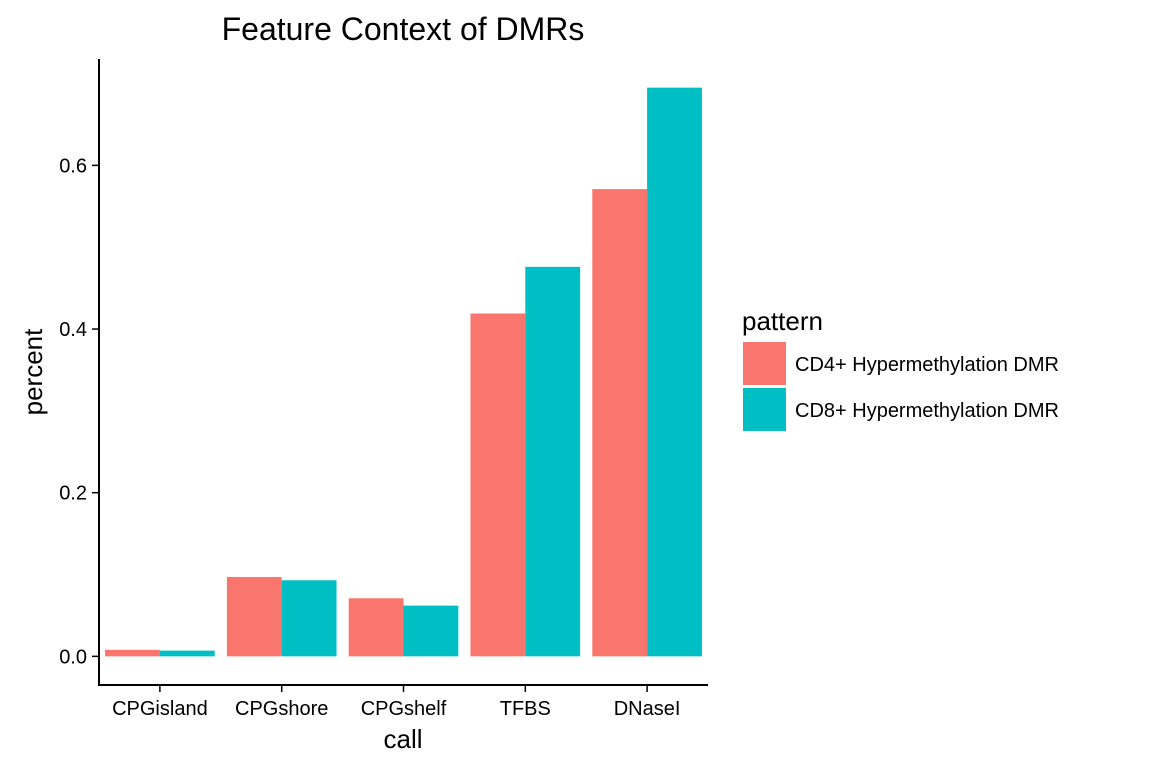 The width and height of the screenshot is (1152, 768). Describe the element at coordinates (281, 709) in the screenshot. I see `x-tick-label: CPGshore` at that location.